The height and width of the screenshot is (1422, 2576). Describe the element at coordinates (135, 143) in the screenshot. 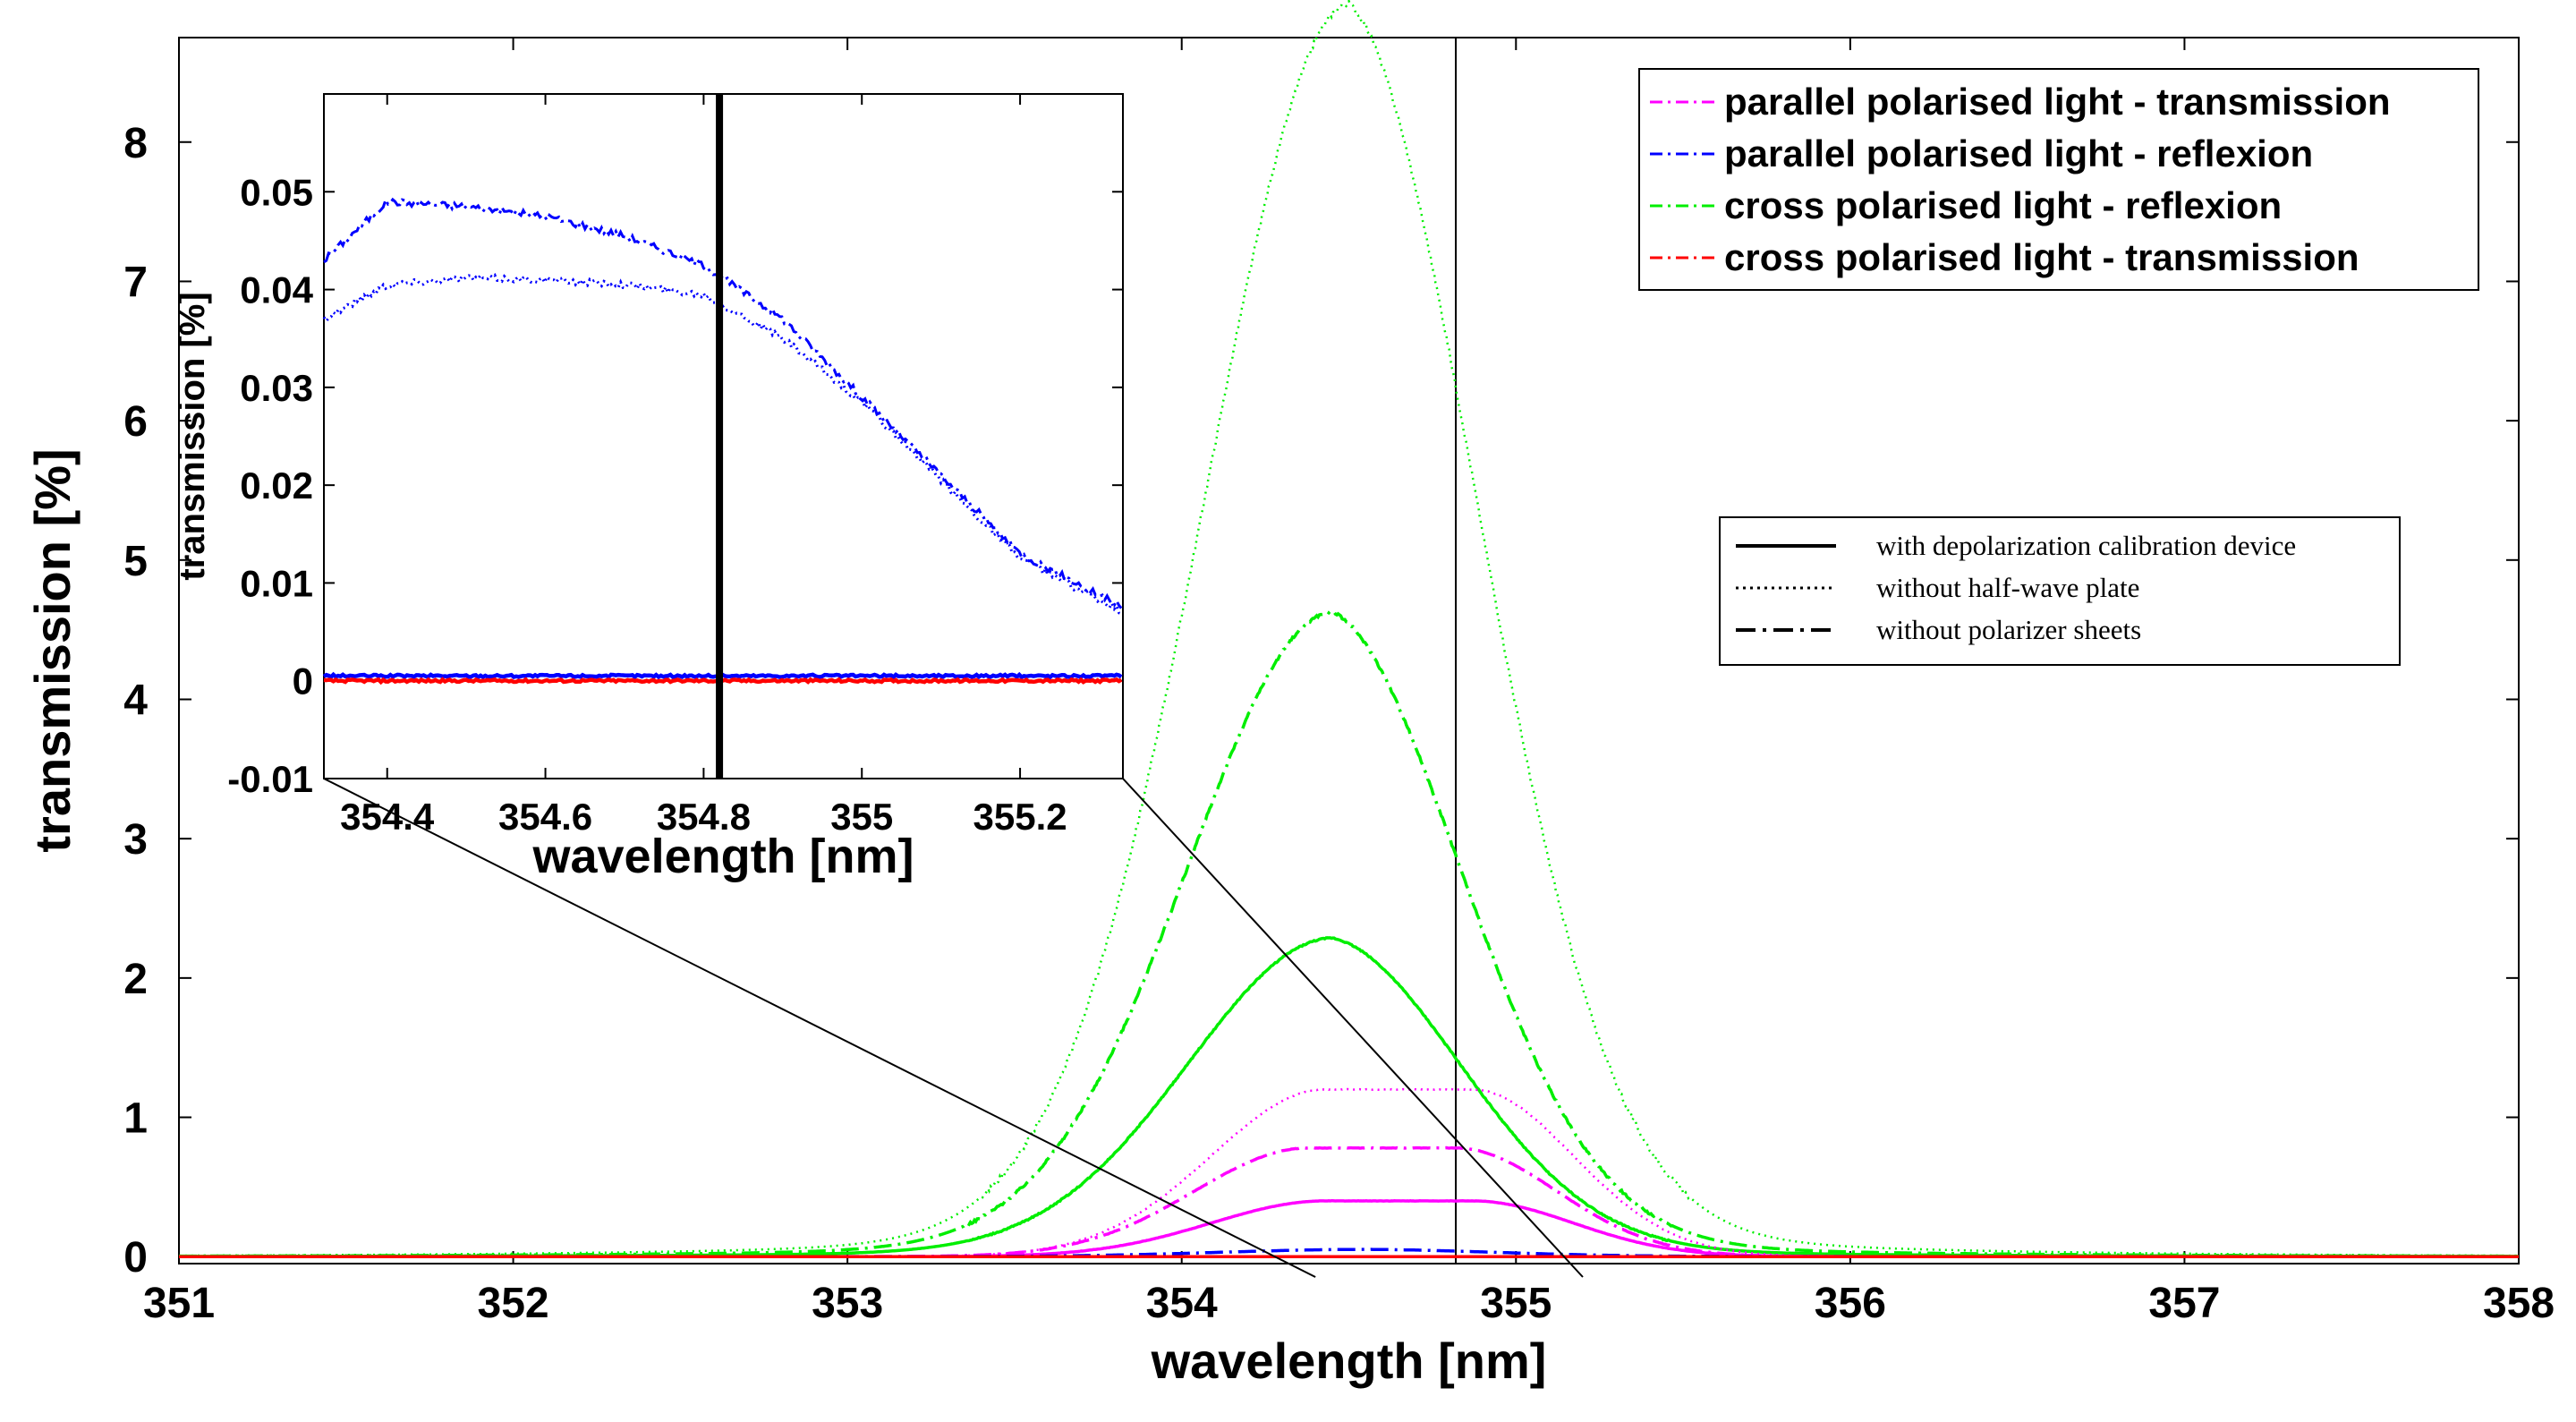

I see `y-tick-label: 8` at that location.